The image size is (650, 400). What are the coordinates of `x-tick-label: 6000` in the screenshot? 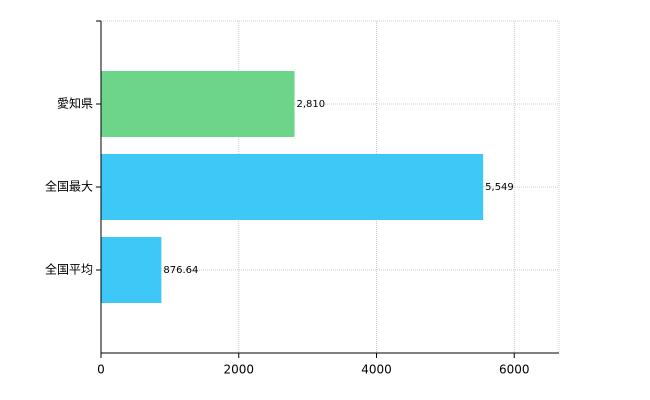 It's located at (514, 370).